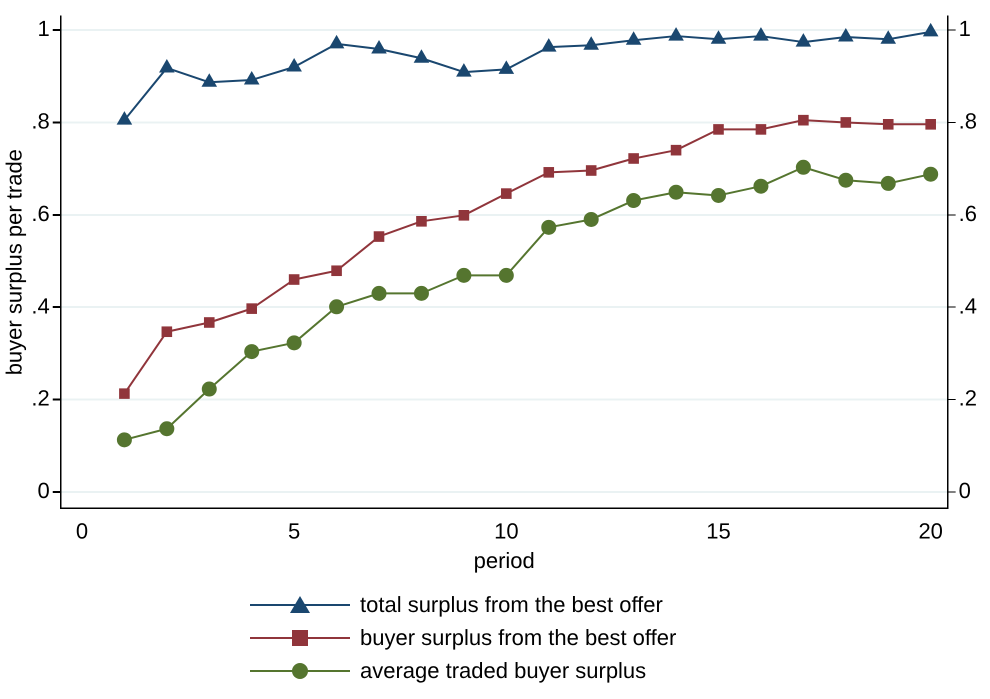 The width and height of the screenshot is (990, 699). I want to click on y2-tick-label: .4, so click(968, 305).